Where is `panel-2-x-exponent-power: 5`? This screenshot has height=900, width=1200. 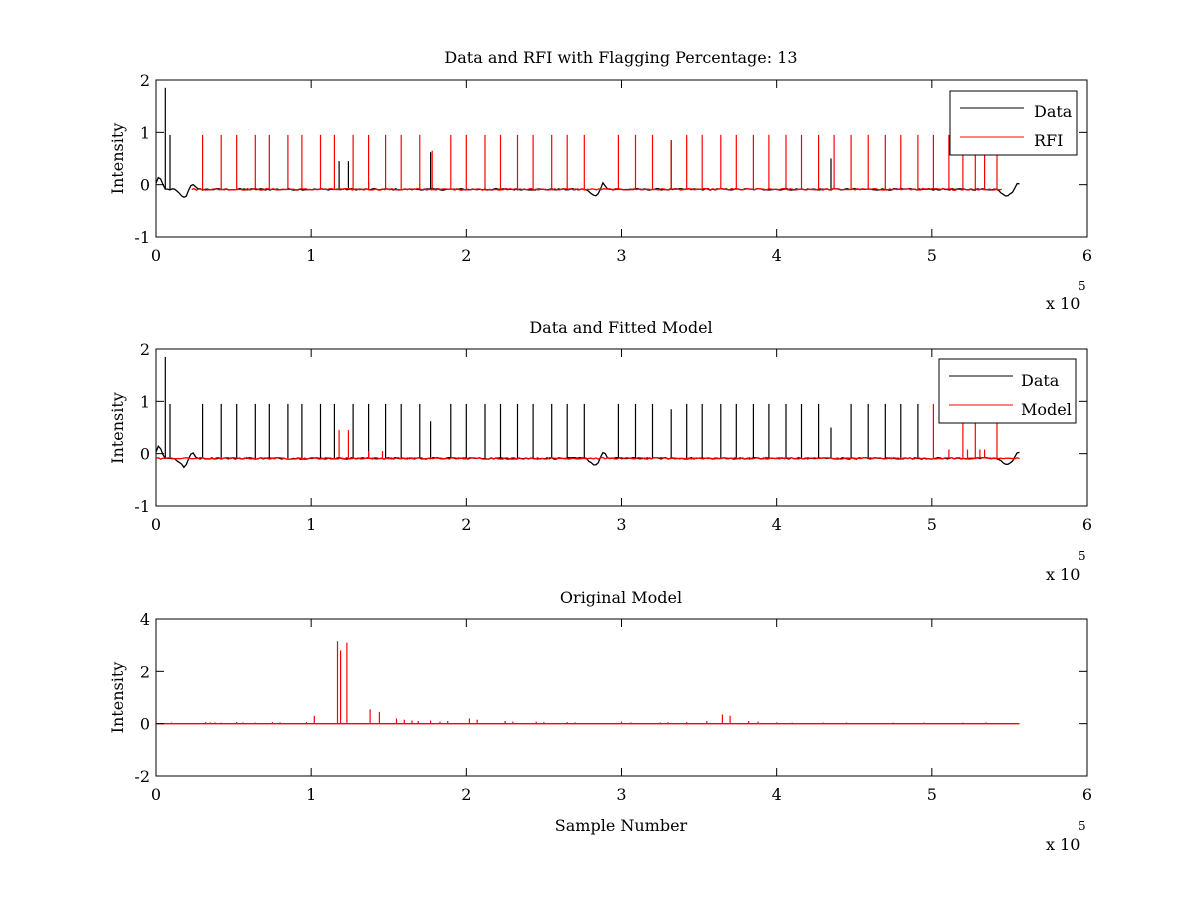 panel-2-x-exponent-power: 5 is located at coordinates (1082, 556).